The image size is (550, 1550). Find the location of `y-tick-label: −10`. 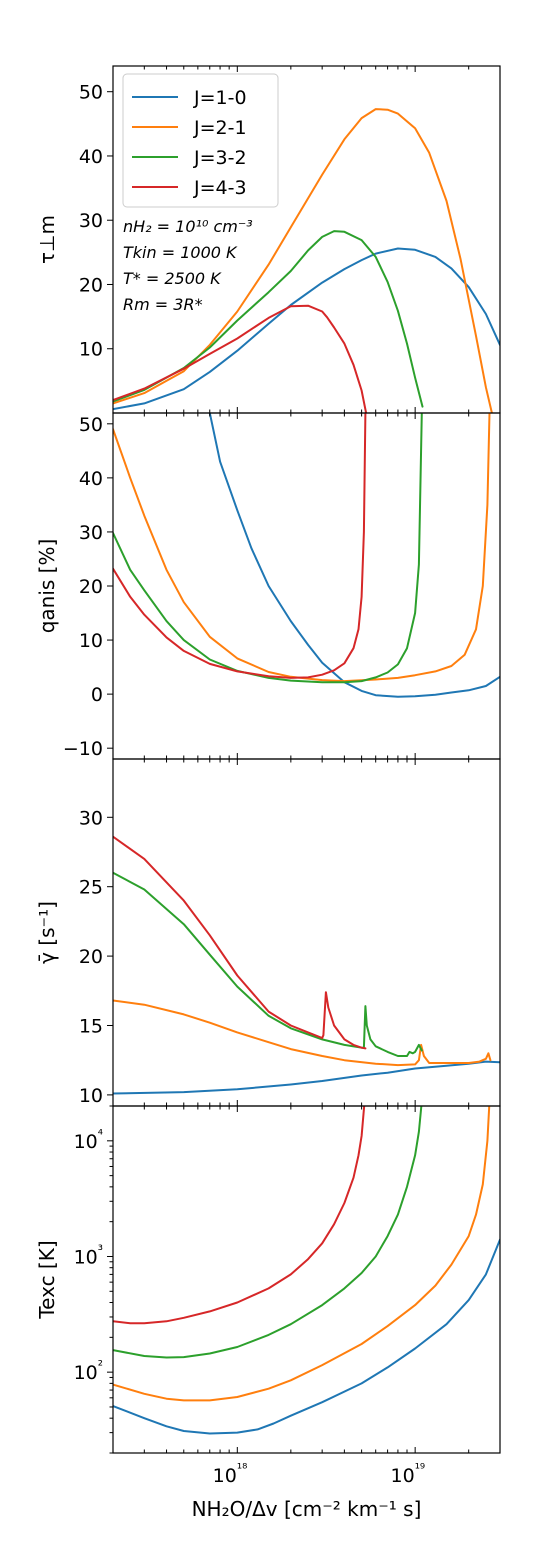

y-tick-label: −10 is located at coordinates (83, 749).